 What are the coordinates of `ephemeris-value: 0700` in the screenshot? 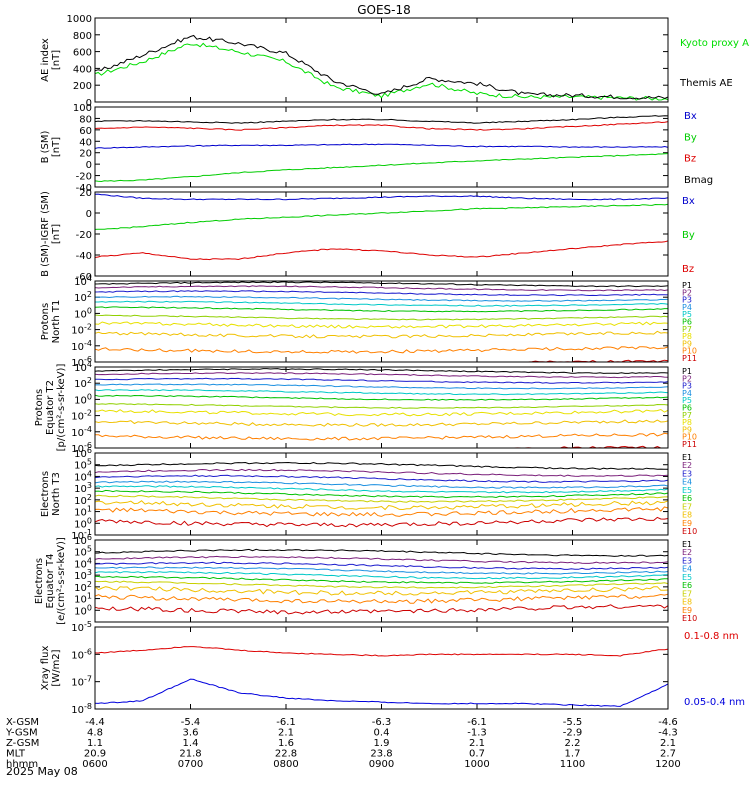 It's located at (190, 764).